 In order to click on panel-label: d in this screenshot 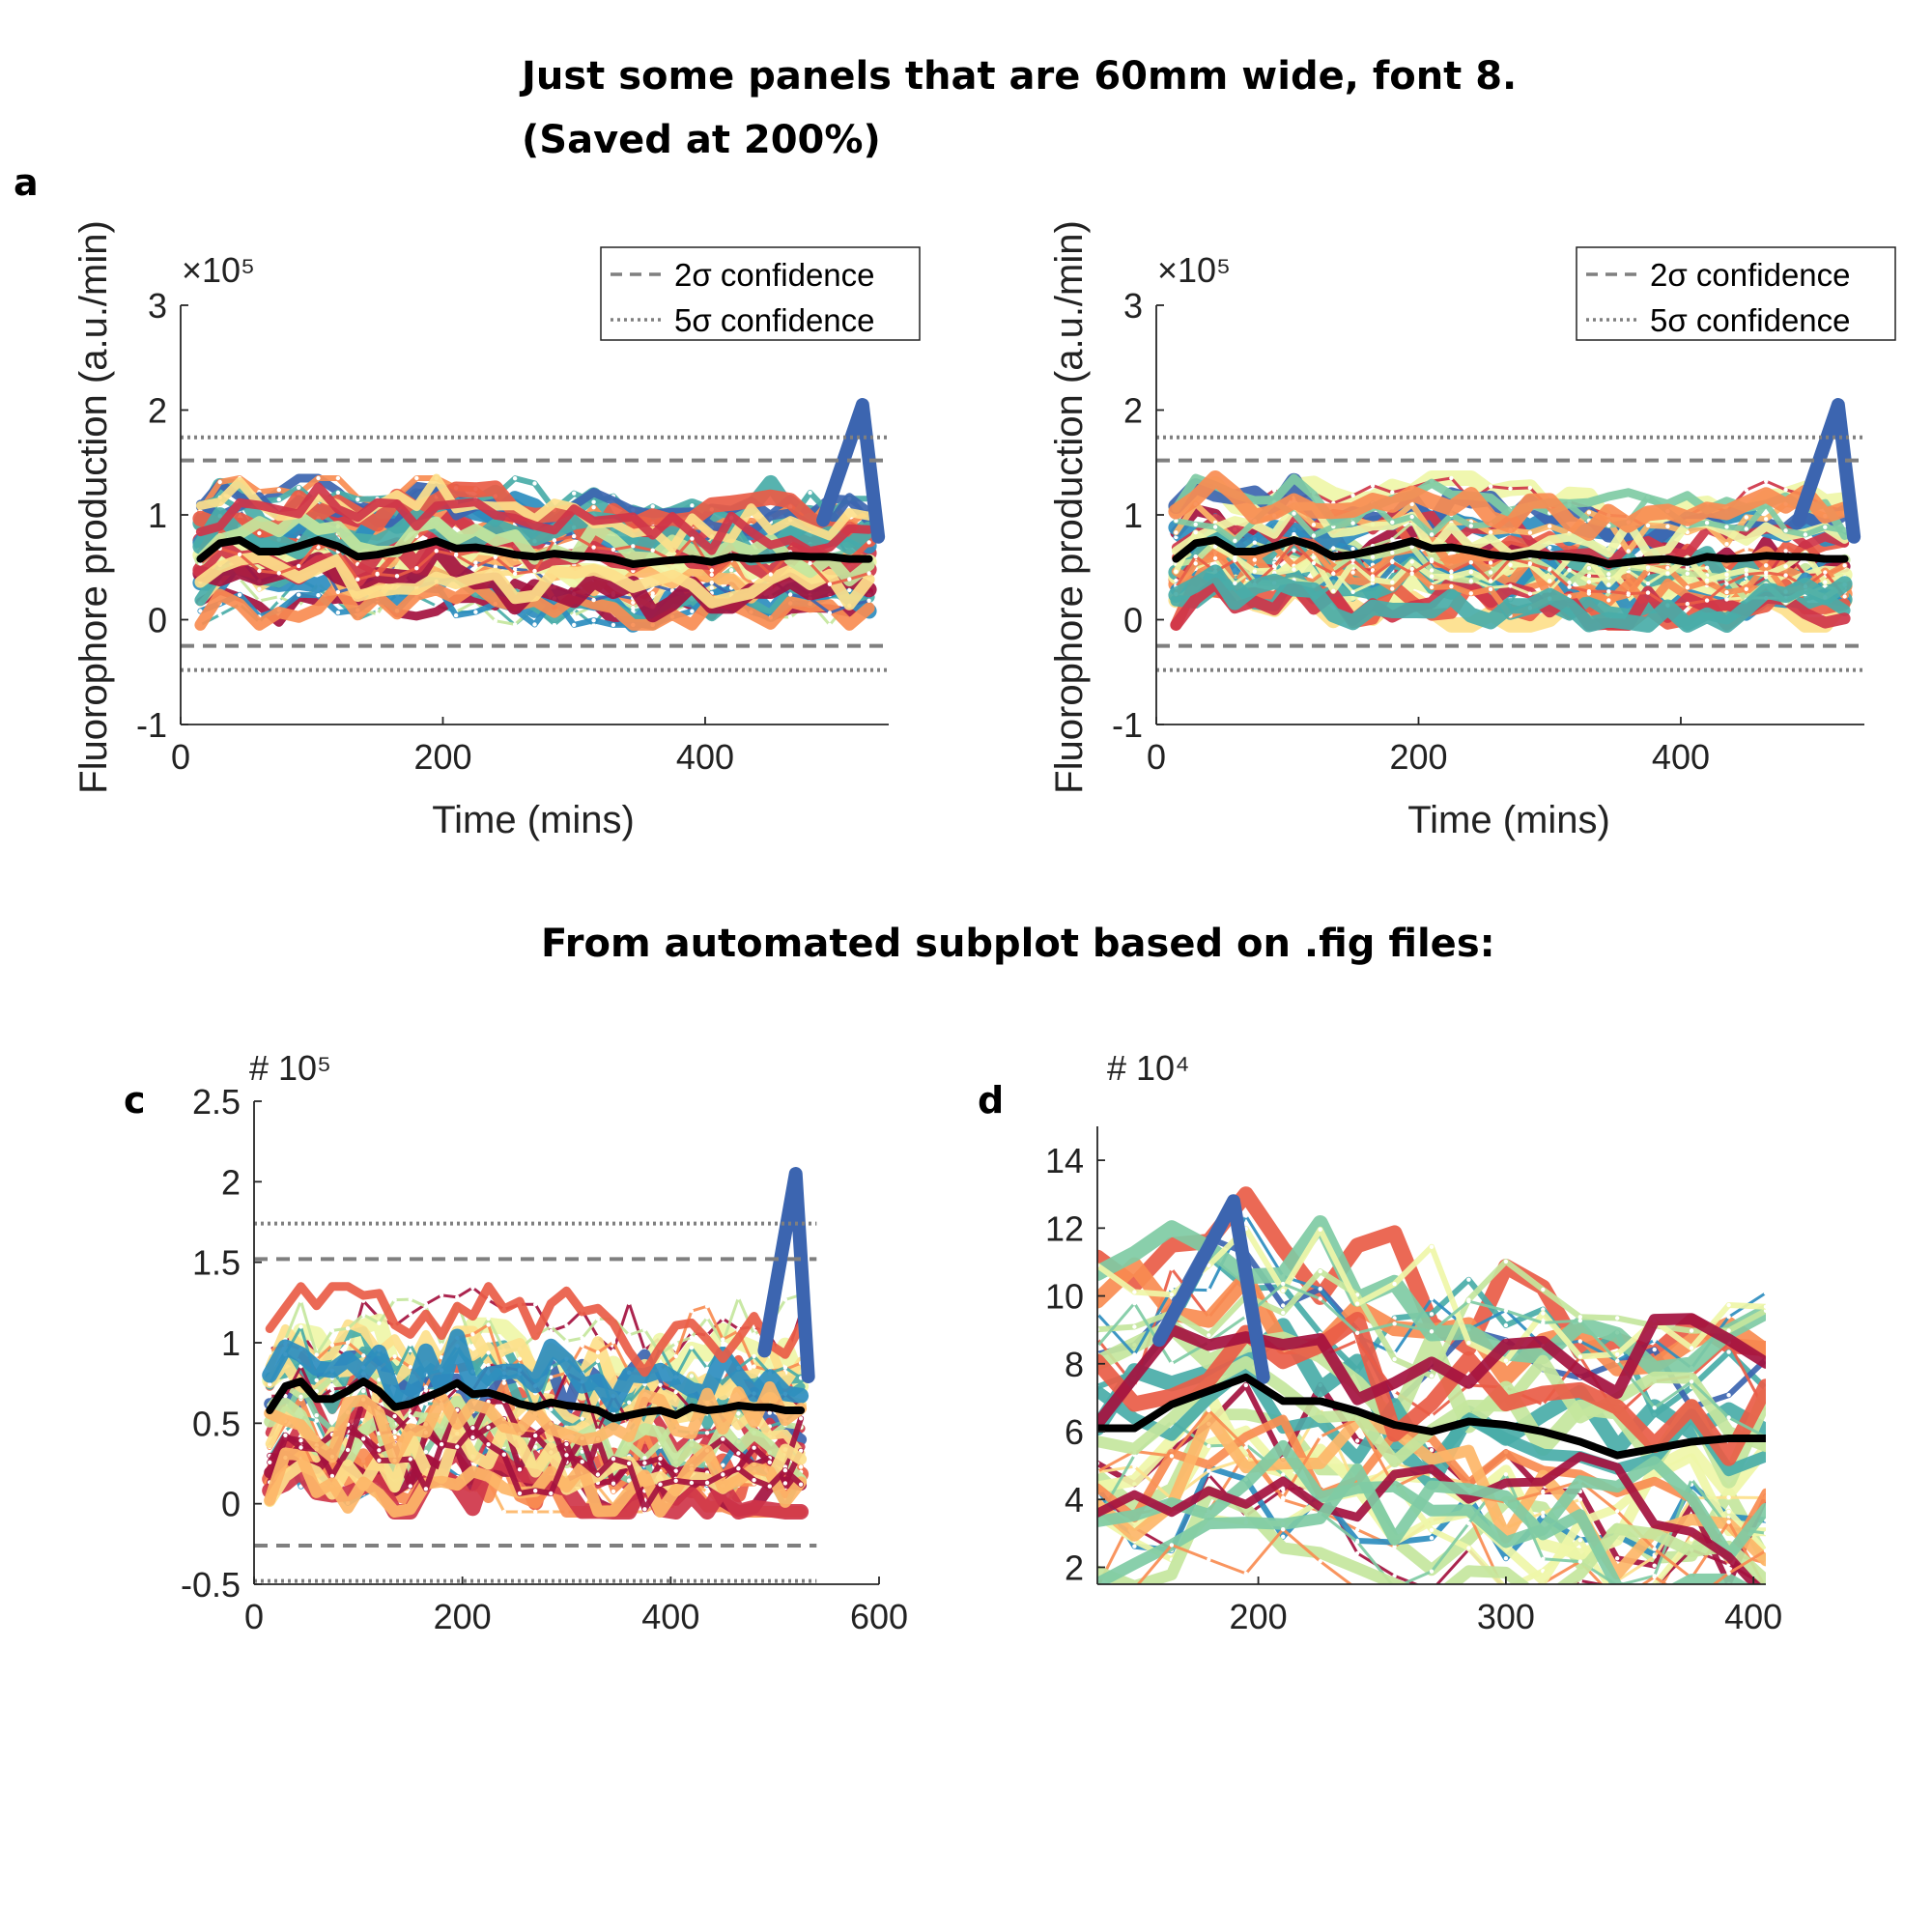, I will do `click(991, 1100)`.